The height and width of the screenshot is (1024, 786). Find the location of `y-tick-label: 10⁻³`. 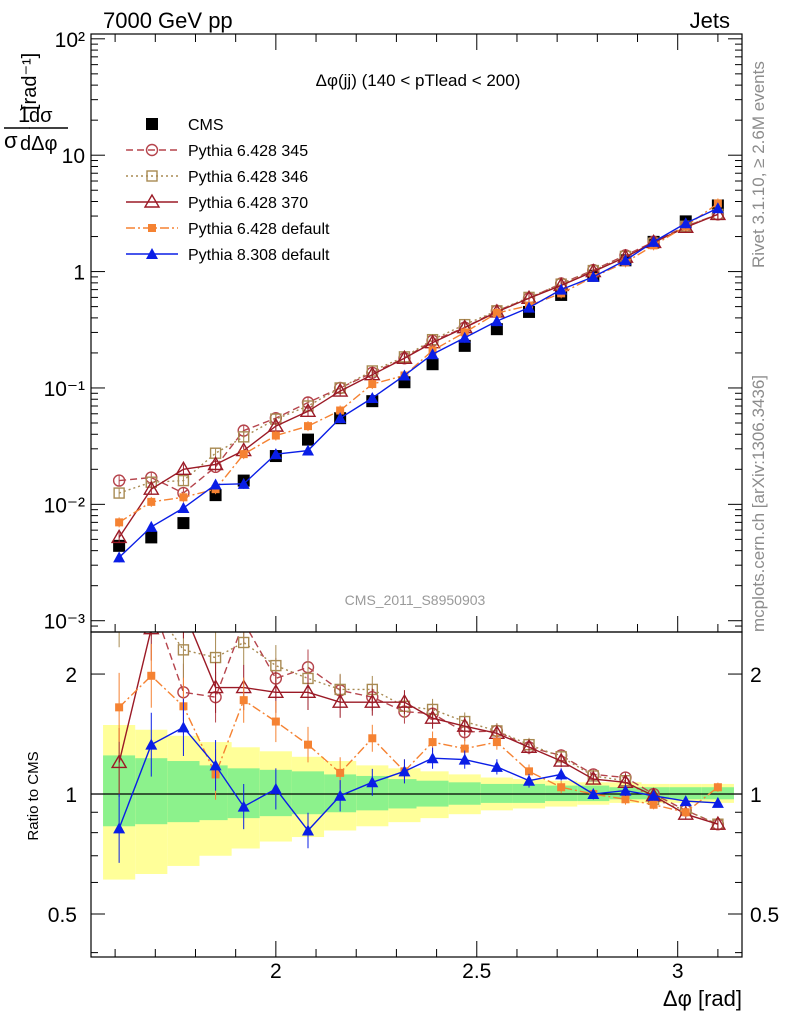

y-tick-label: 10⁻³ is located at coordinates (64, 622).